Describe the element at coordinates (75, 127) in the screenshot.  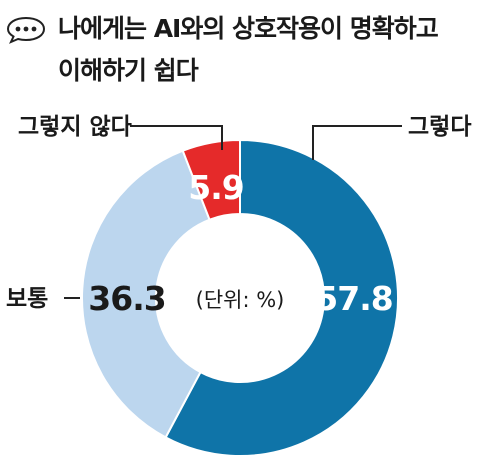
I see `category-label-no: 그렇지 않다` at that location.